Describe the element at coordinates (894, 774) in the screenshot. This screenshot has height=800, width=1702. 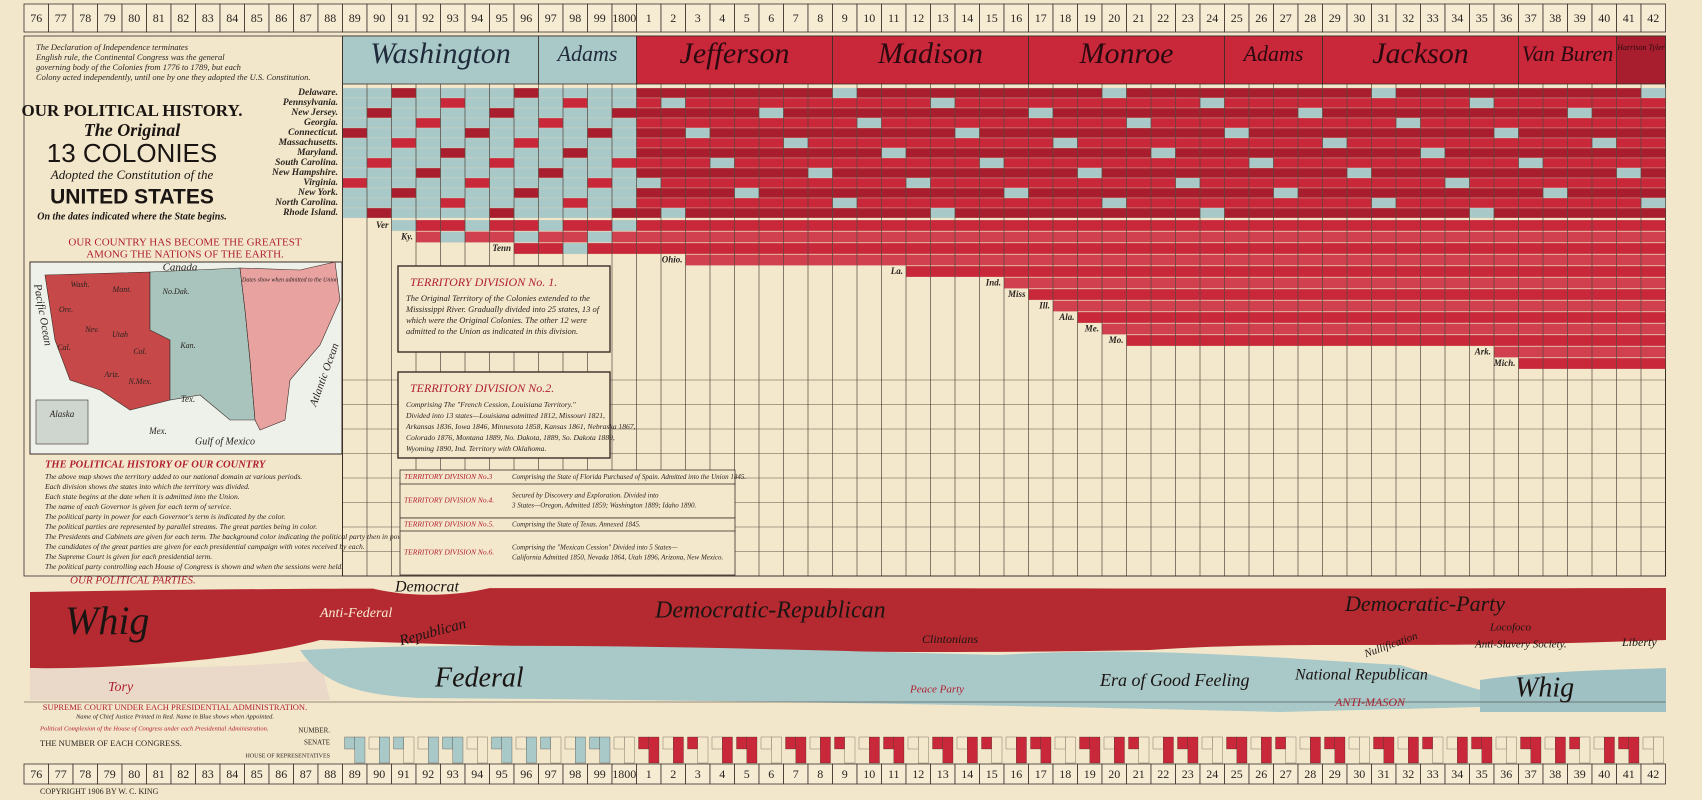
I see `year-label: 11` at that location.